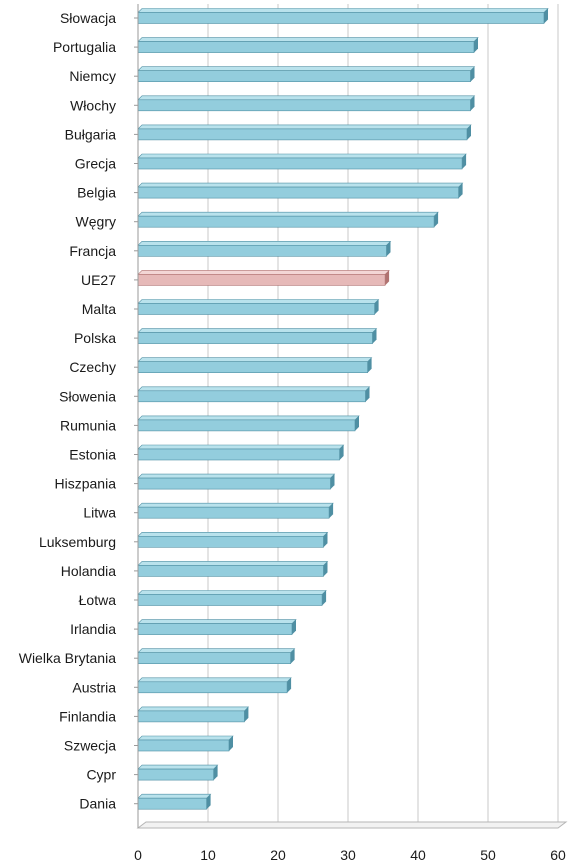  What do you see at coordinates (348, 855) in the screenshot?
I see `x-tick-label: 30` at bounding box center [348, 855].